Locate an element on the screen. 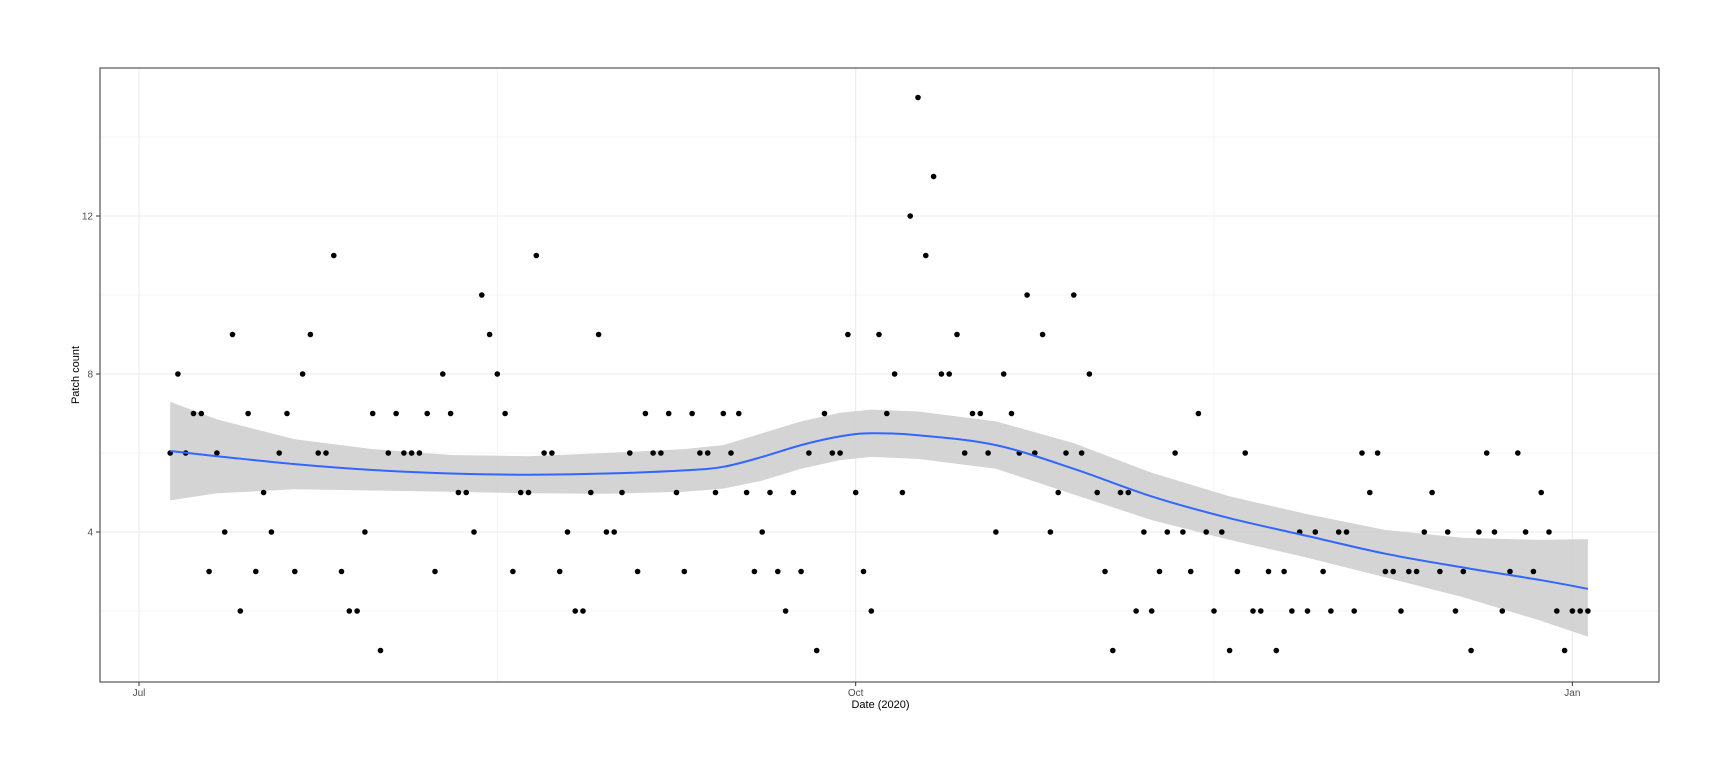 The width and height of the screenshot is (1730, 777). y-axis-title: Patch count is located at coordinates (76, 375).